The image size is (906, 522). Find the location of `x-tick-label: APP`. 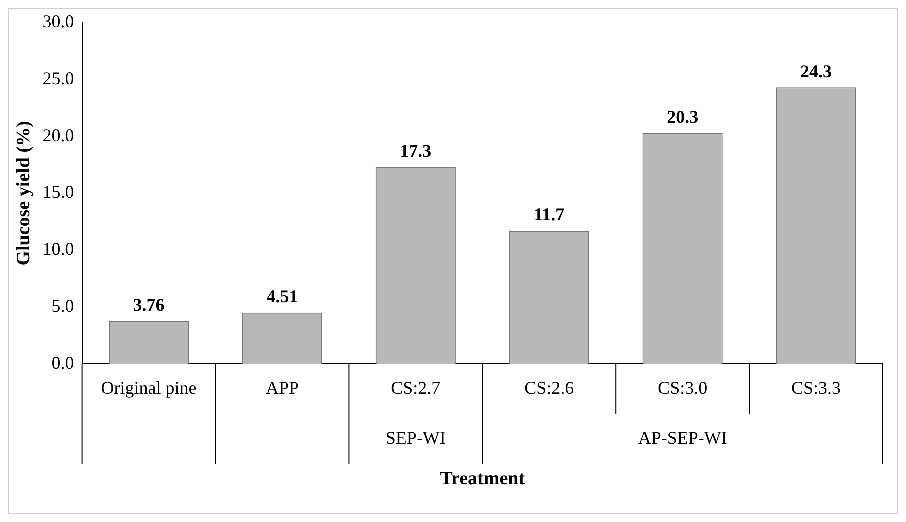

x-tick-label: APP is located at coordinates (282, 388).